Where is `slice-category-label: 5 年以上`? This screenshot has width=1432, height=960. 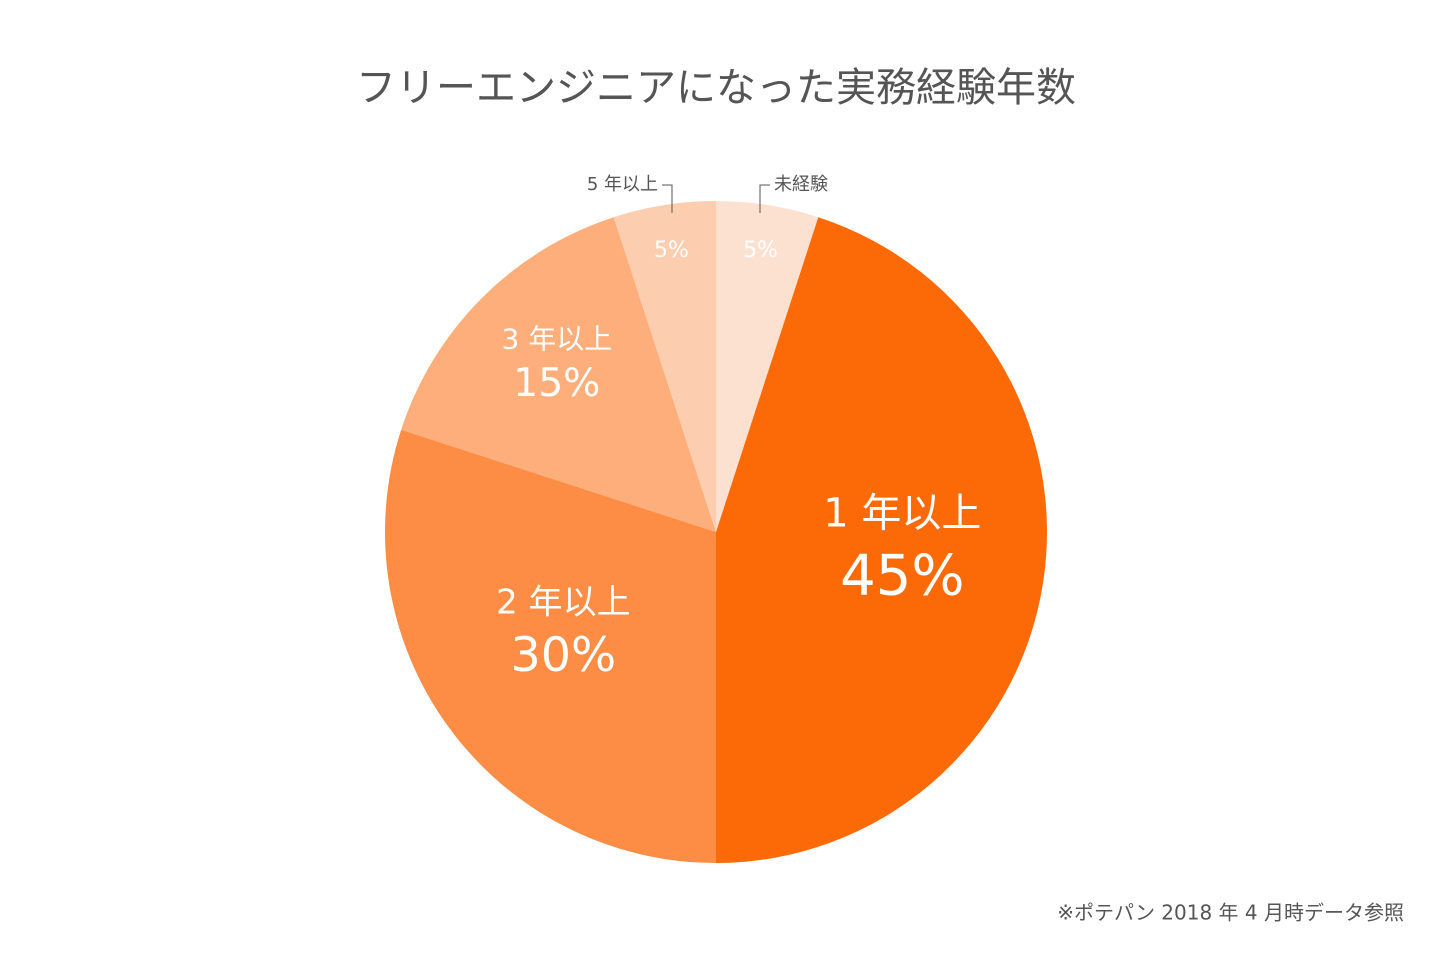
slice-category-label: 5 年以上 is located at coordinates (622, 184).